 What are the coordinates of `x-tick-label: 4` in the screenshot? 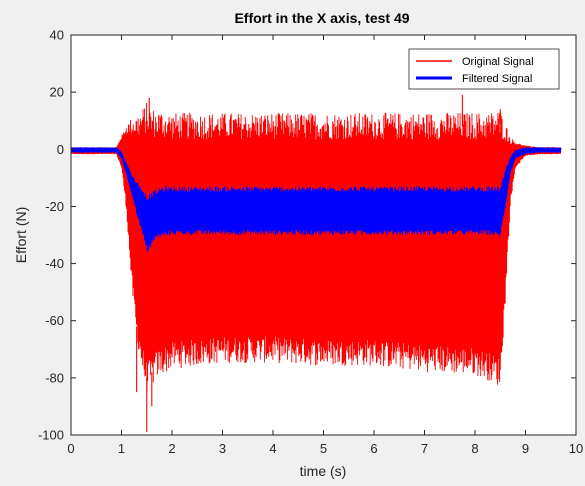 It's located at (272, 448).